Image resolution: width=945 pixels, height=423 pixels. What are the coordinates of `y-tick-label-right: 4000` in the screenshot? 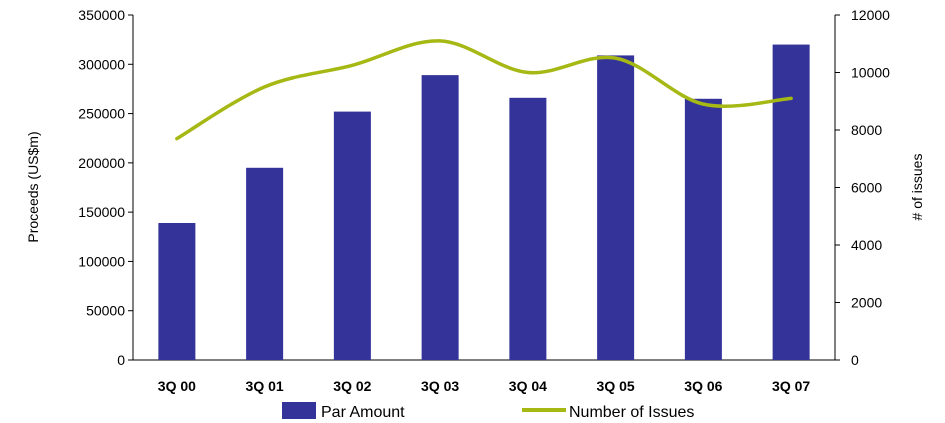 It's located at (866, 245).